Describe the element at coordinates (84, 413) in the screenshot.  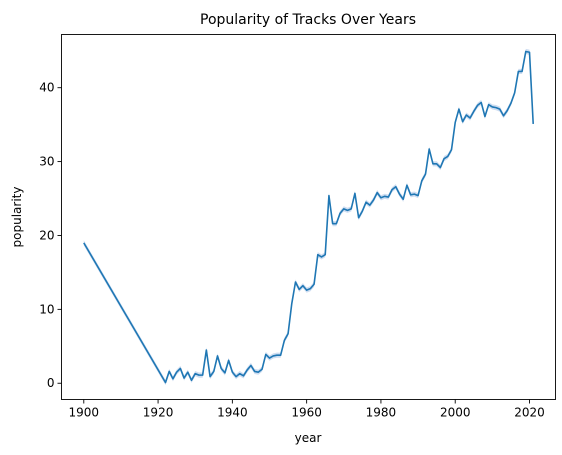
I see `x-tick-label: 1900` at that location.